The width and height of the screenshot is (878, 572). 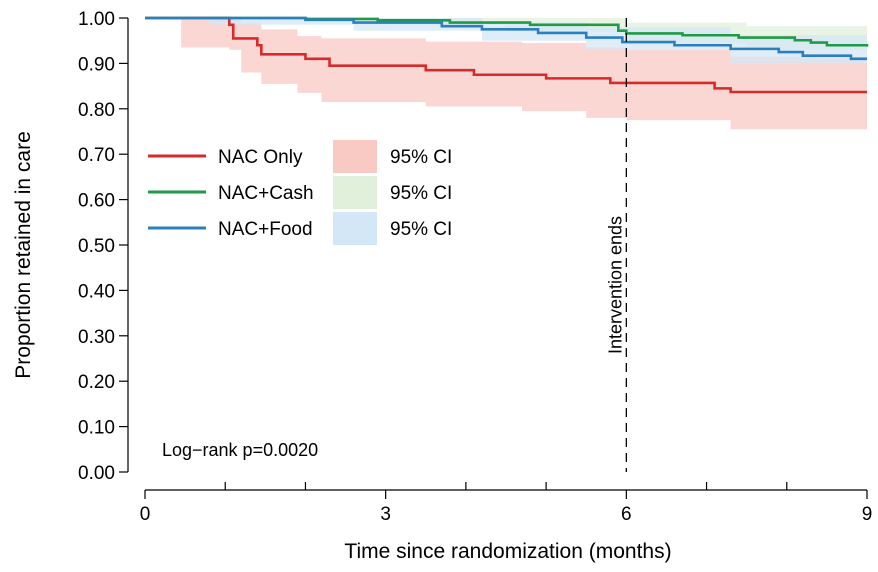 I want to click on legend-ci-swatch-nac-cash, so click(x=355, y=192).